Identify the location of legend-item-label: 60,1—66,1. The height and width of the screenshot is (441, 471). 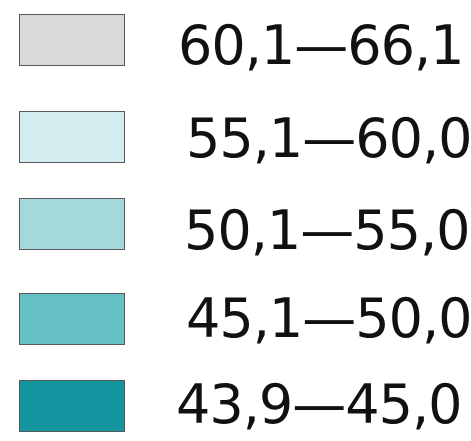
(321, 45).